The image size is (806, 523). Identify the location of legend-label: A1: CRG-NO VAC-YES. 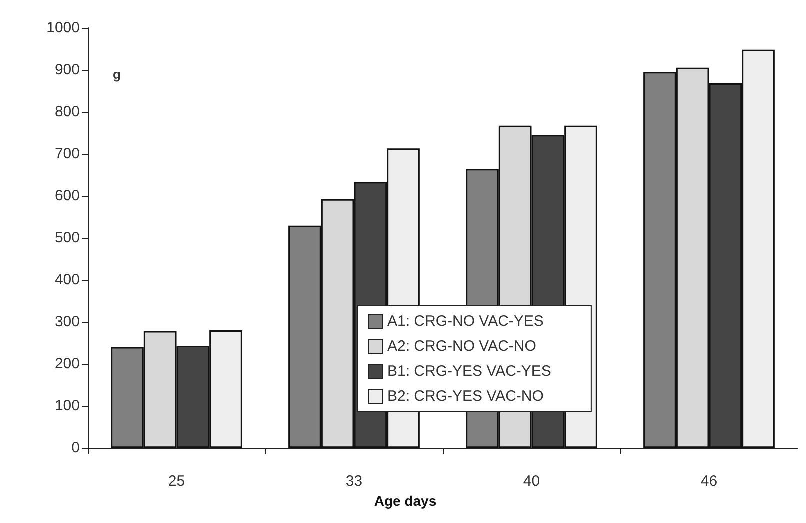
(466, 321).